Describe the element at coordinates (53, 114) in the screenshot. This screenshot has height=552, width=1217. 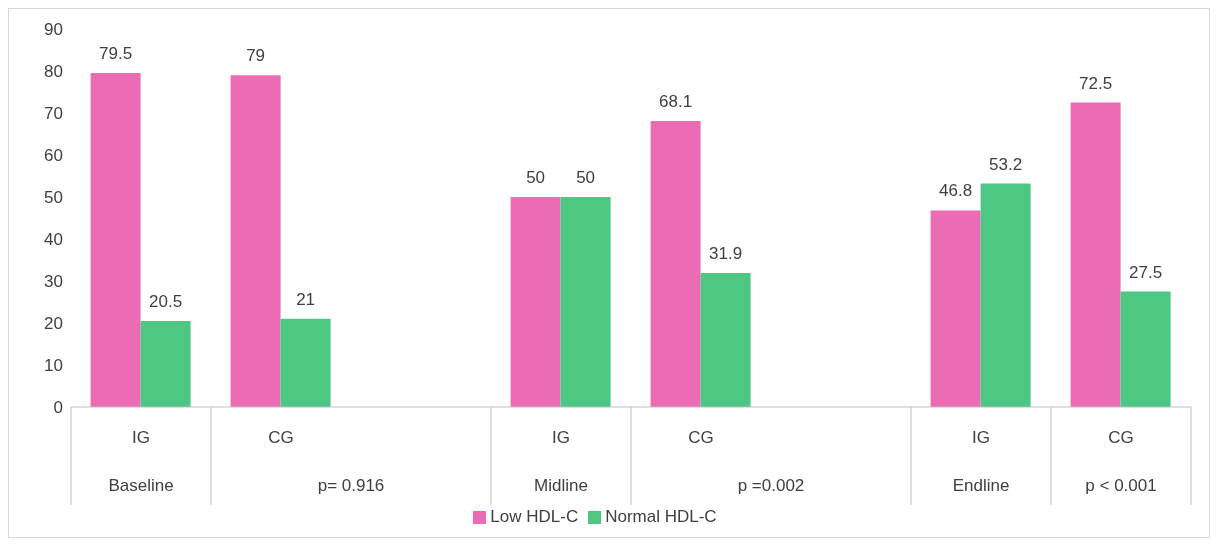
I see `y-tick-label: 70` at that location.